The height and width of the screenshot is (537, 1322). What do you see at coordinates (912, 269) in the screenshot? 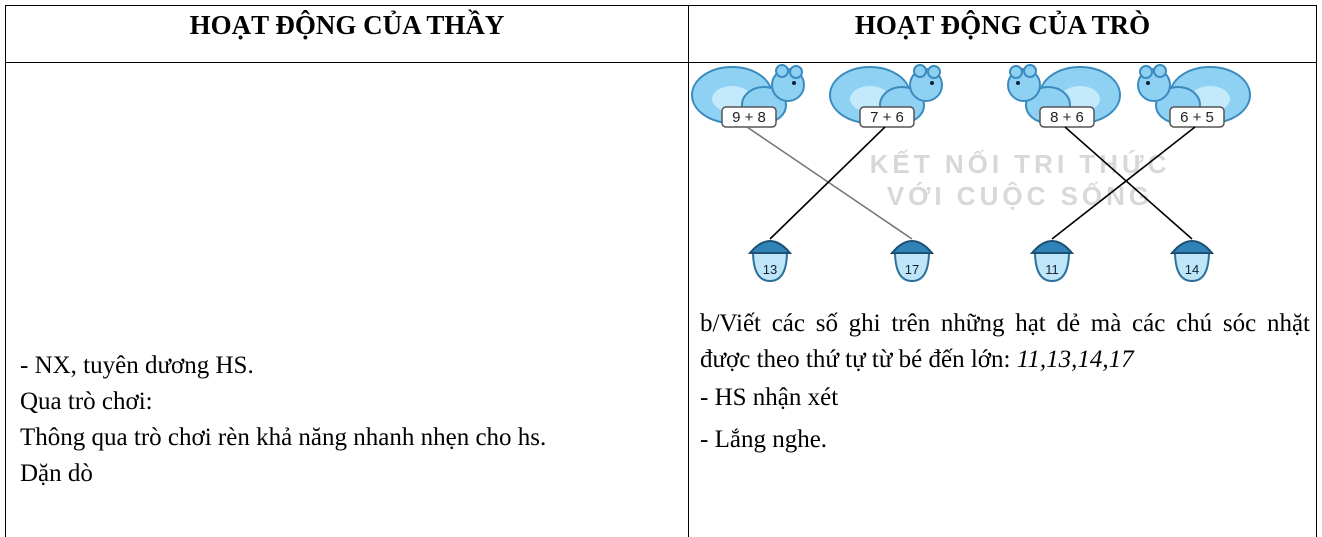
I see `acorn-label: 17` at bounding box center [912, 269].